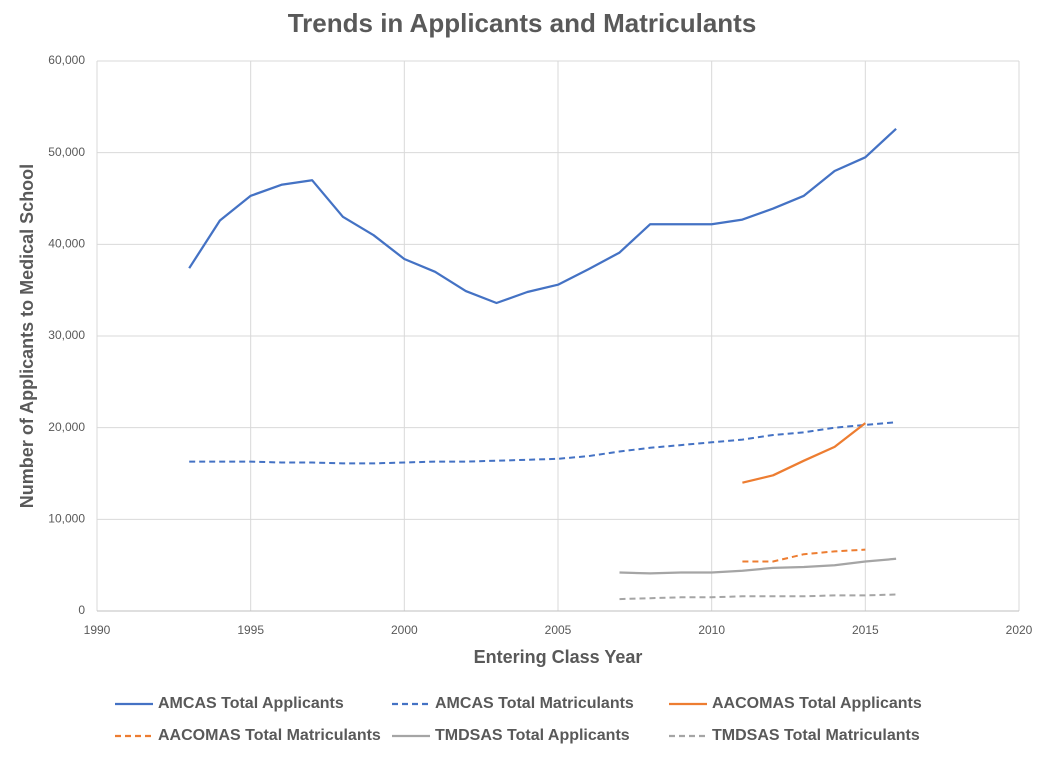 Image resolution: width=1045 pixels, height=757 pixels. What do you see at coordinates (66, 60) in the screenshot?
I see `y-tick-label: 60,000` at bounding box center [66, 60].